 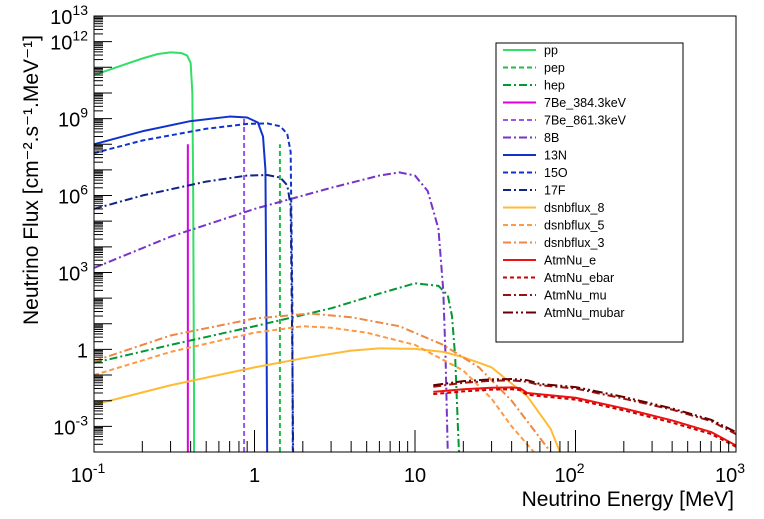 I want to click on y-tick-label: 10⁹, so click(x=73, y=118).